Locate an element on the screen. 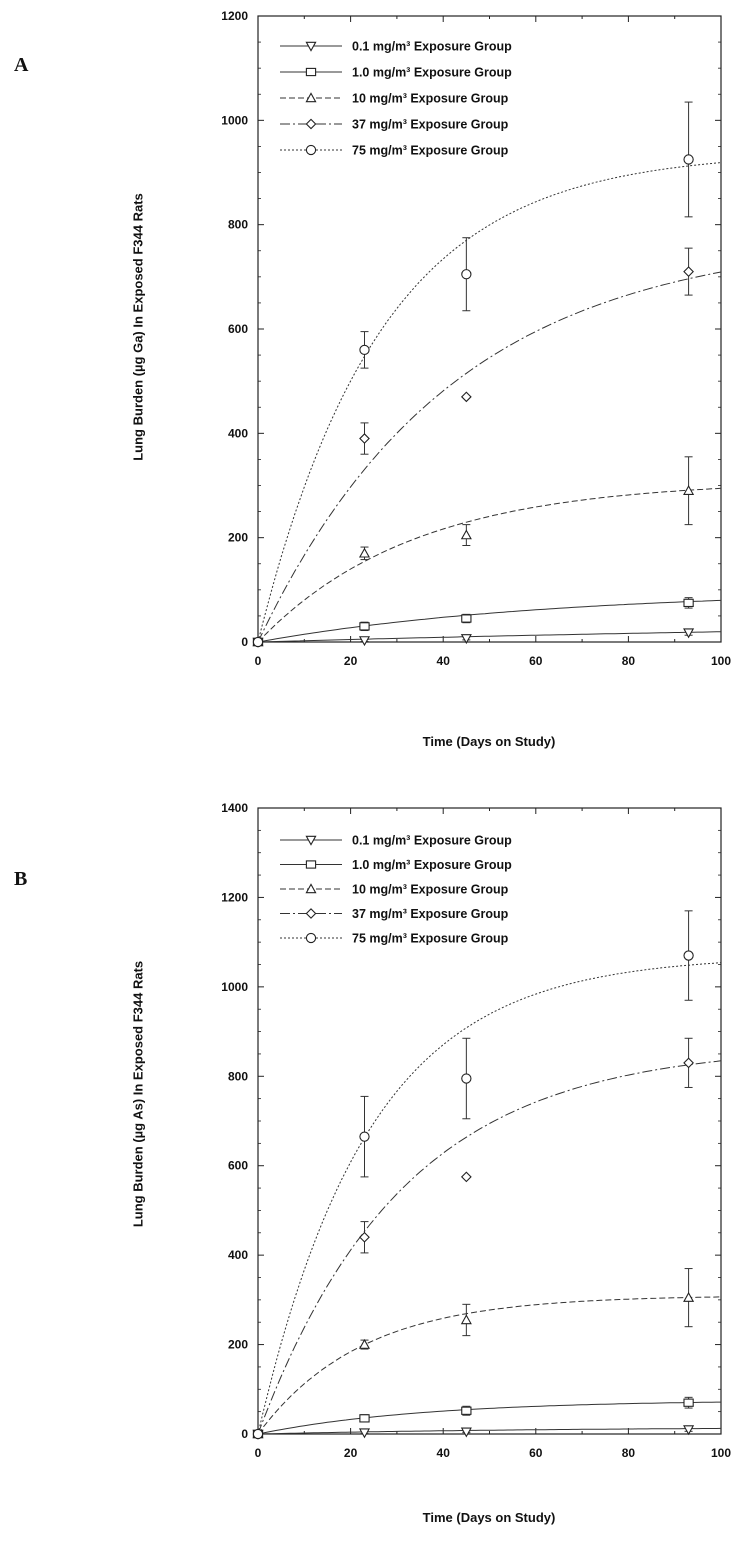 This screenshot has height=1545, width=739. y-tick-label: 400 is located at coordinates (238, 1255).